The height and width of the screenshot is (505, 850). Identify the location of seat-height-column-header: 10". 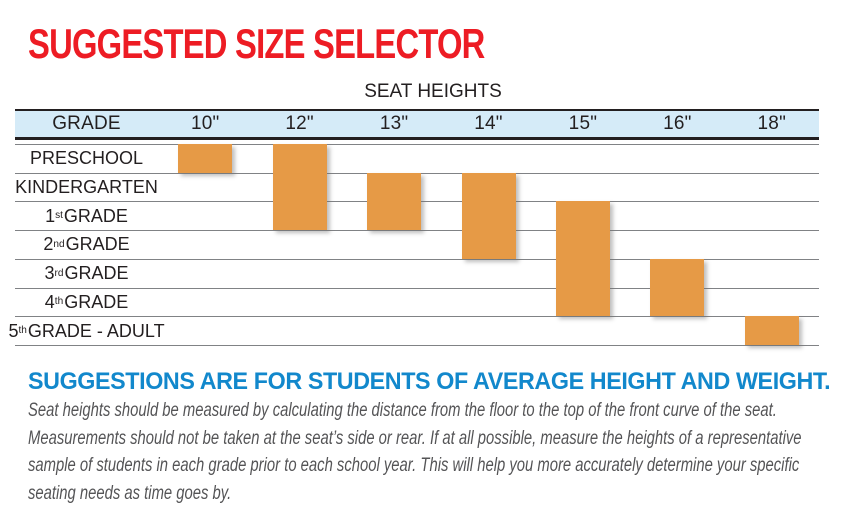
(205, 123).